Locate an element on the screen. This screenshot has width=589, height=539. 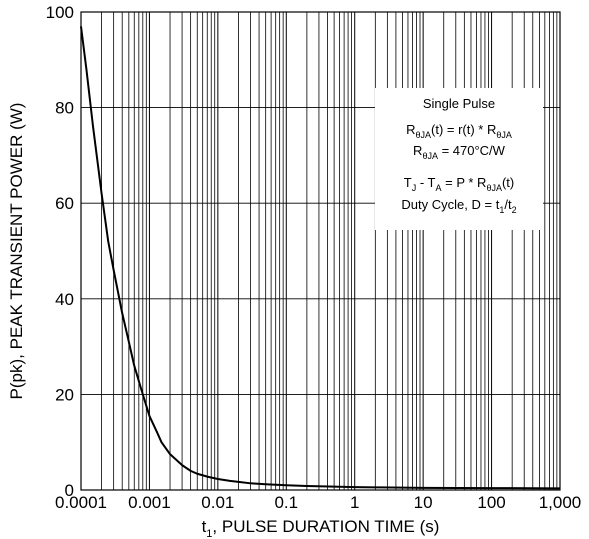
y-tick-label: 0 is located at coordinates (69, 490).